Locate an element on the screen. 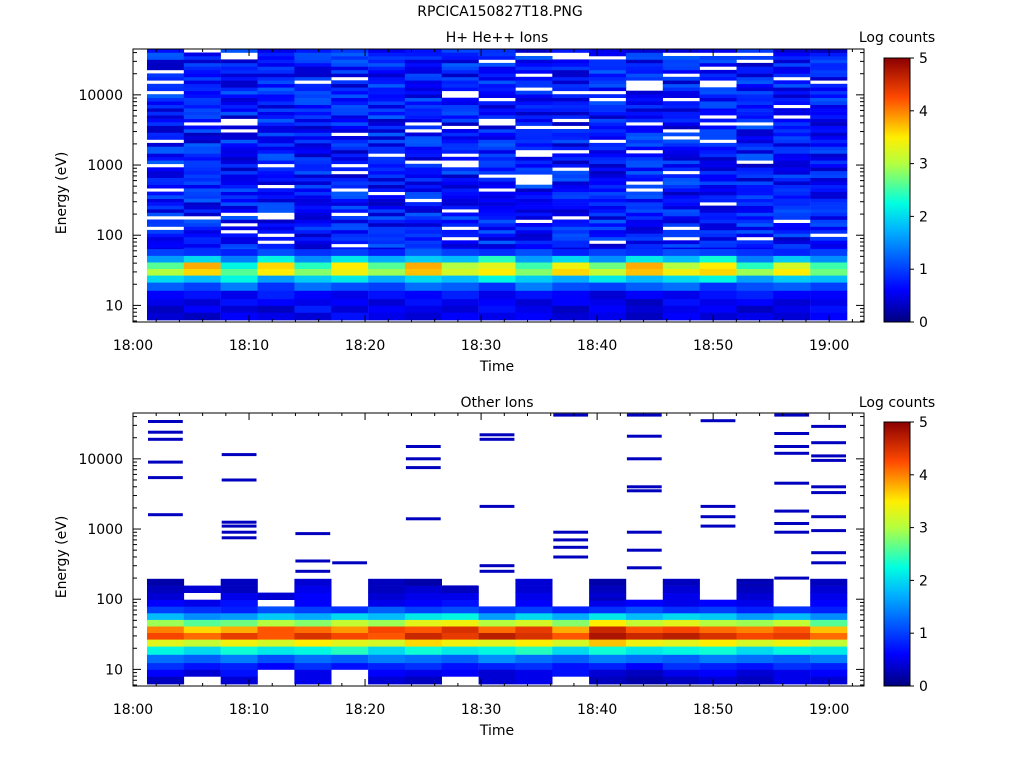 The height and width of the screenshot is (768, 1024). colorbar-label: Log counts is located at coordinates (897, 38).